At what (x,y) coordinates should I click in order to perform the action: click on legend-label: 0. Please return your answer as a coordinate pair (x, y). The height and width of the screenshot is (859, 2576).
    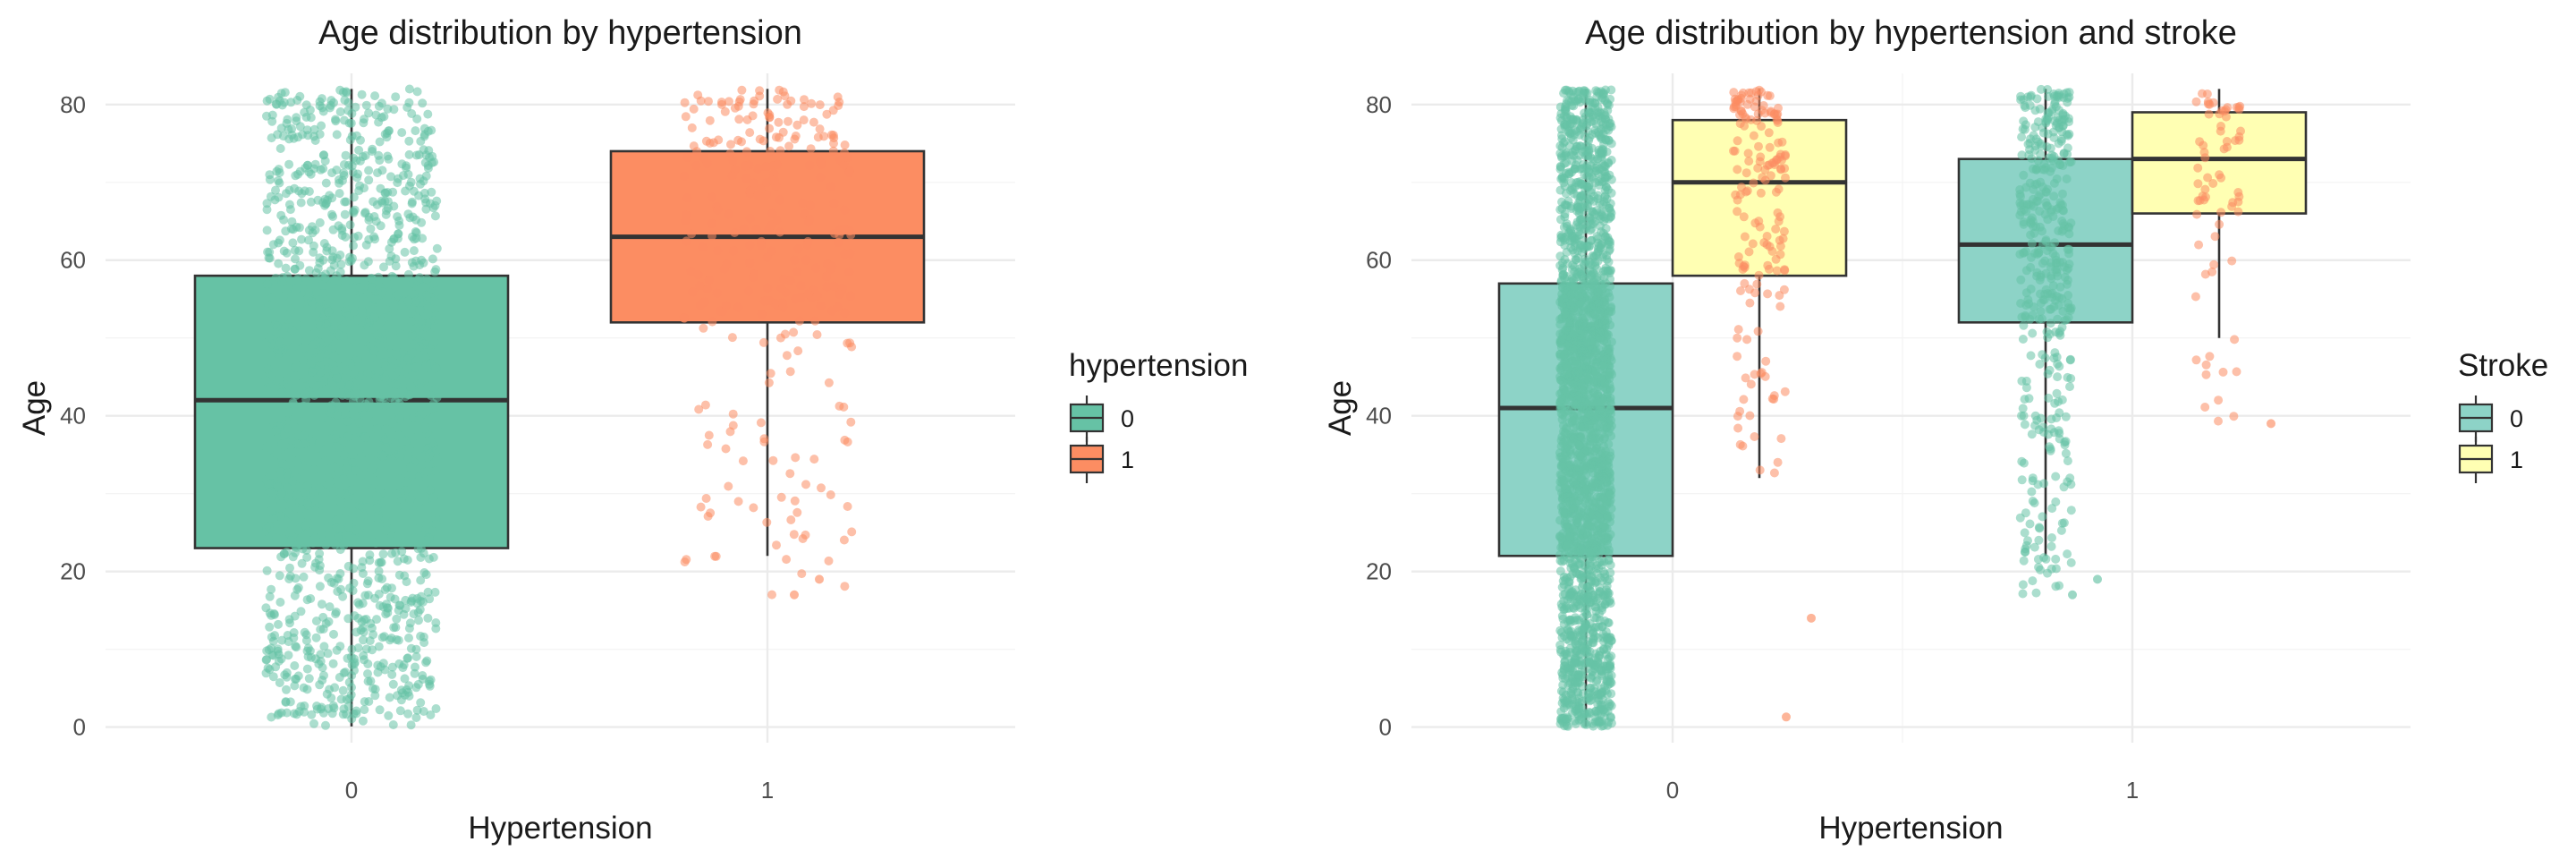
    Looking at the image, I should click on (1127, 418).